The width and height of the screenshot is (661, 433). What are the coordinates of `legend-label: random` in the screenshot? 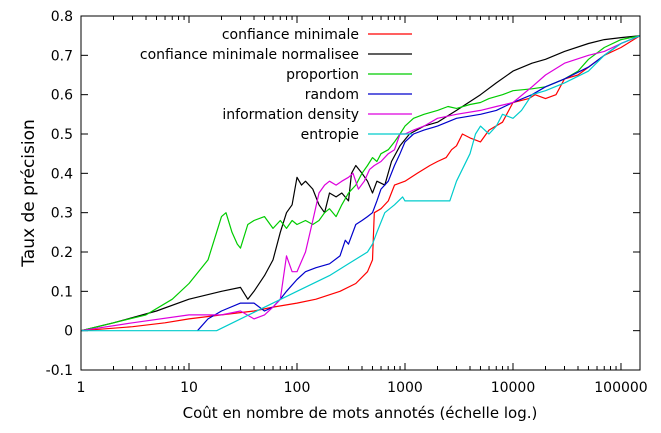 It's located at (332, 95).